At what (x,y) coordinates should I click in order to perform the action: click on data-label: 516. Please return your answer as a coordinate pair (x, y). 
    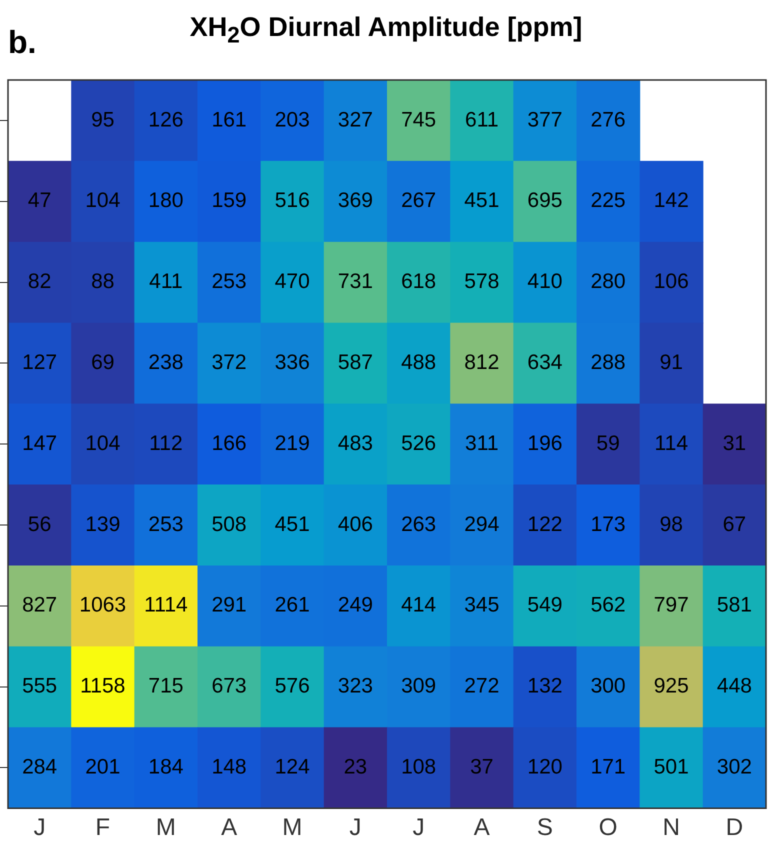
    Looking at the image, I should click on (292, 200).